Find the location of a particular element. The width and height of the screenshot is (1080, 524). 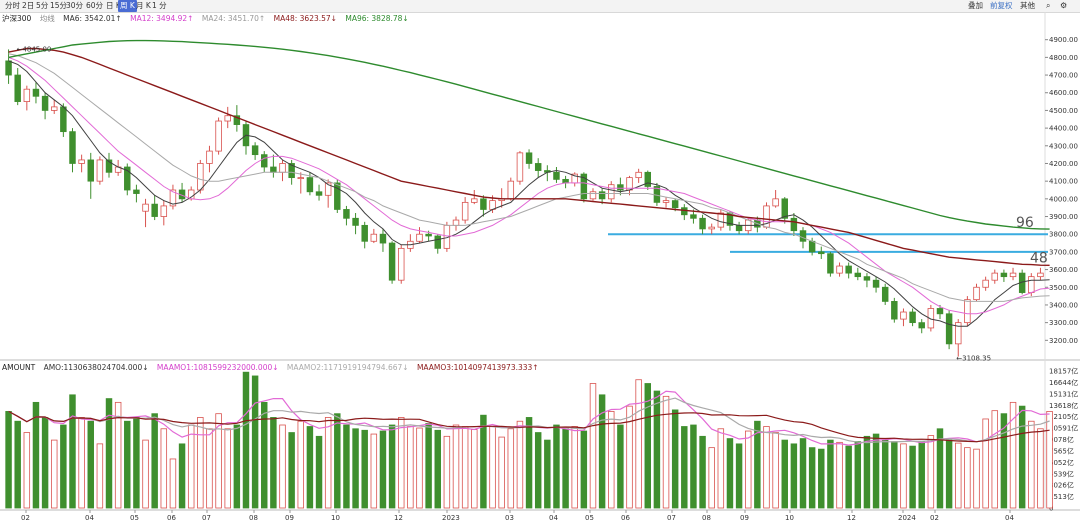

settings-icon: ⚙ is located at coordinates (1064, 5).